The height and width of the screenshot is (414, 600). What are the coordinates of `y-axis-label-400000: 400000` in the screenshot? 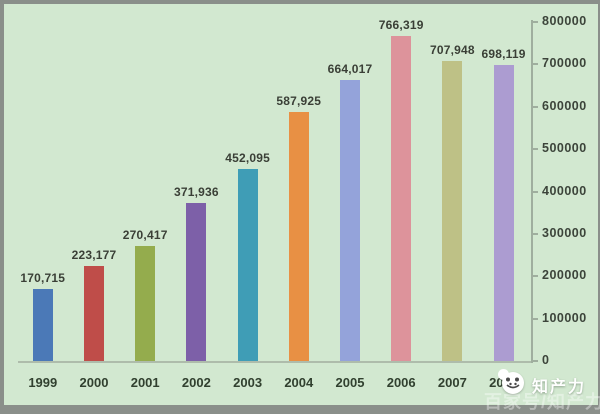 It's located at (564, 190).